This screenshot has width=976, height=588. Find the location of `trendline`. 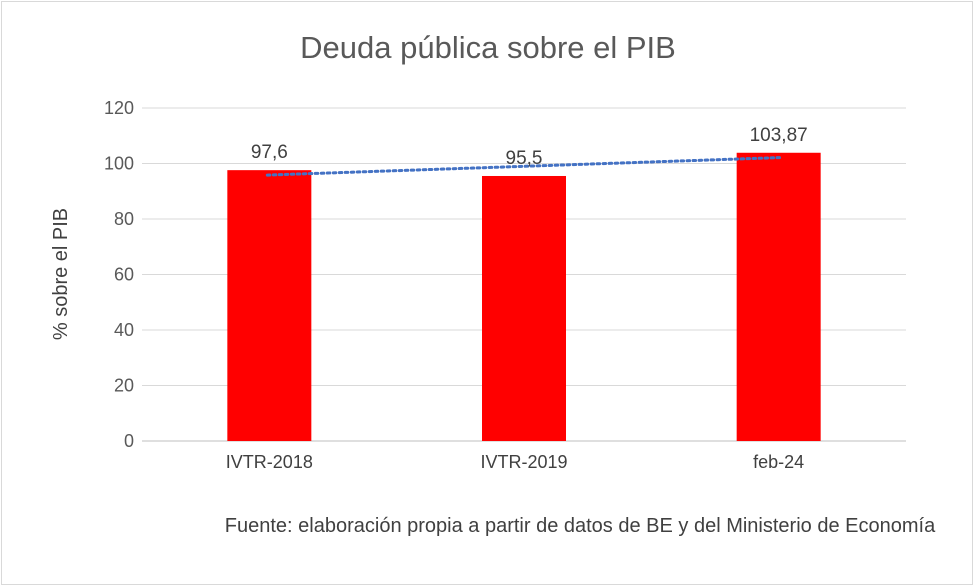

trendline is located at coordinates (524, 166).